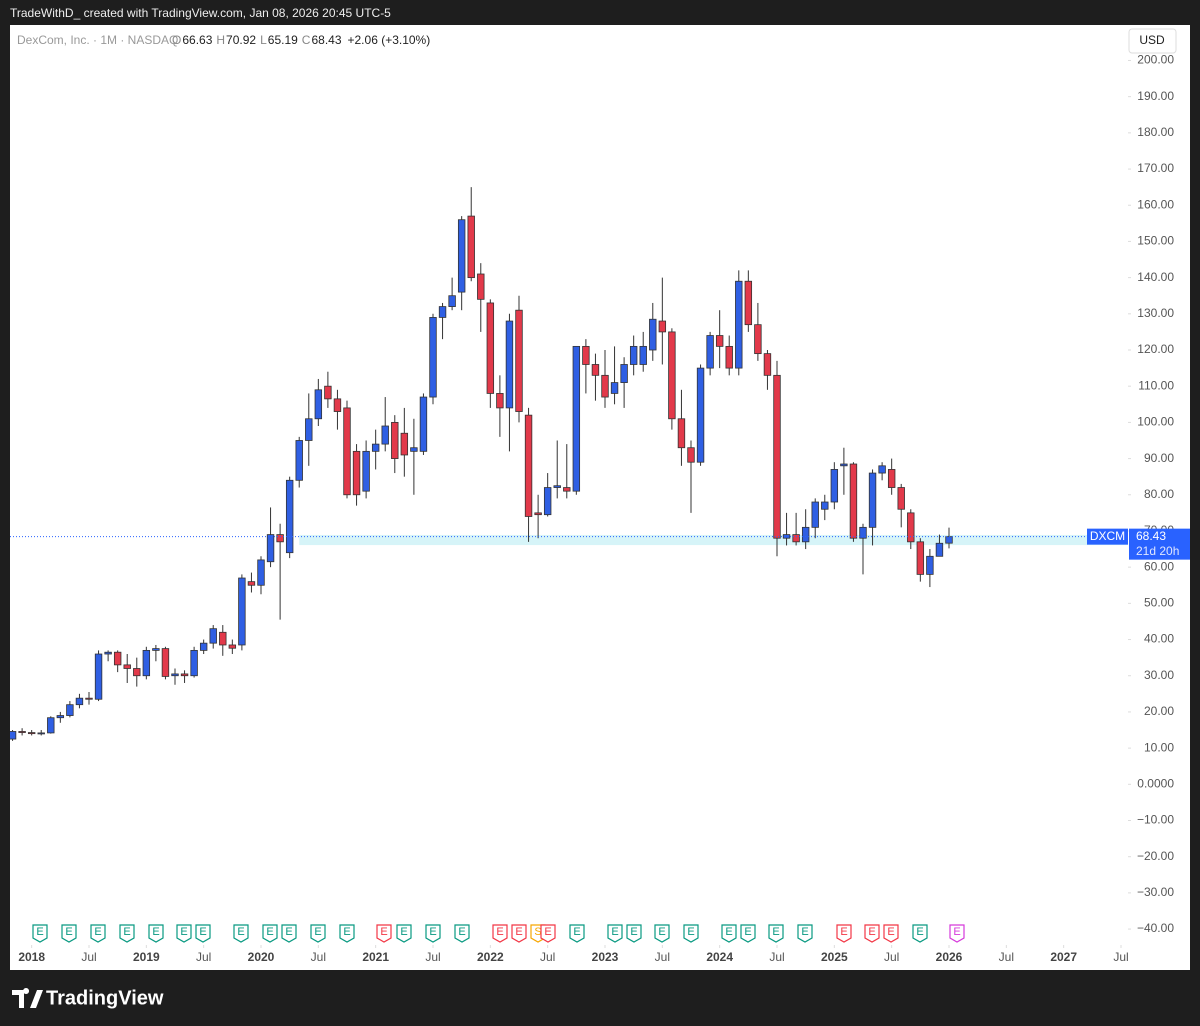 The image size is (1200, 1026). What do you see at coordinates (176, 40) in the screenshot?
I see `ohlc-letter: O` at bounding box center [176, 40].